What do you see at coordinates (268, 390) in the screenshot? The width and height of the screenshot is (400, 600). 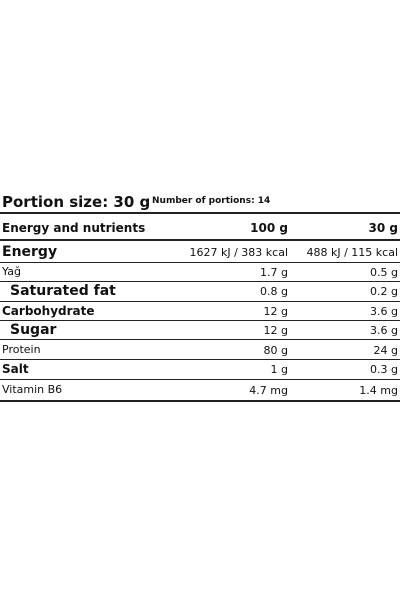 I see `value-100g: 4.7 mg` at bounding box center [268, 390].